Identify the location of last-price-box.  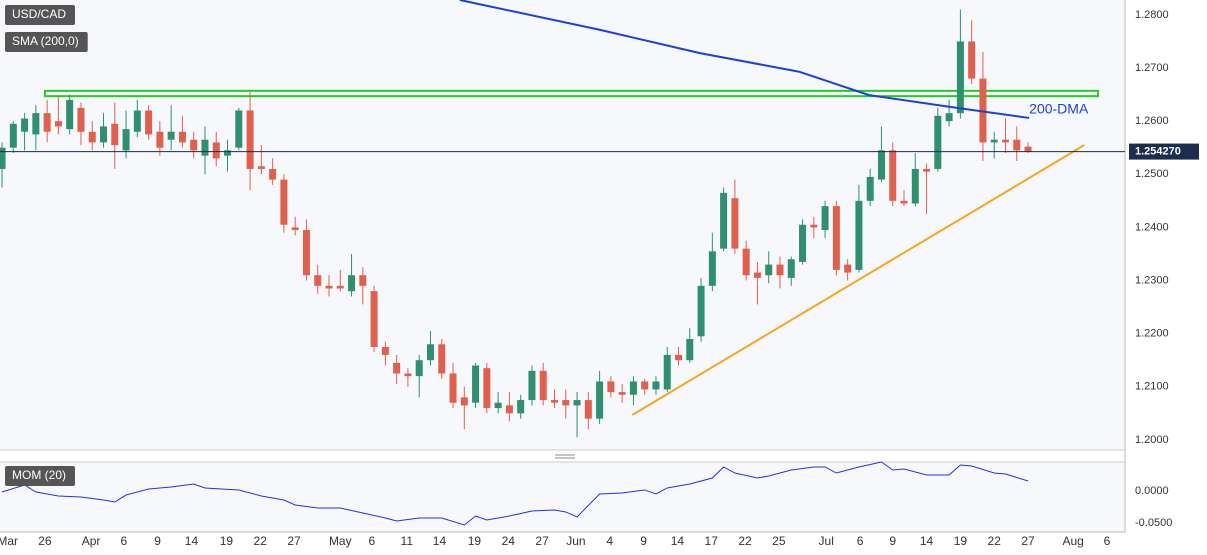
(1164, 151).